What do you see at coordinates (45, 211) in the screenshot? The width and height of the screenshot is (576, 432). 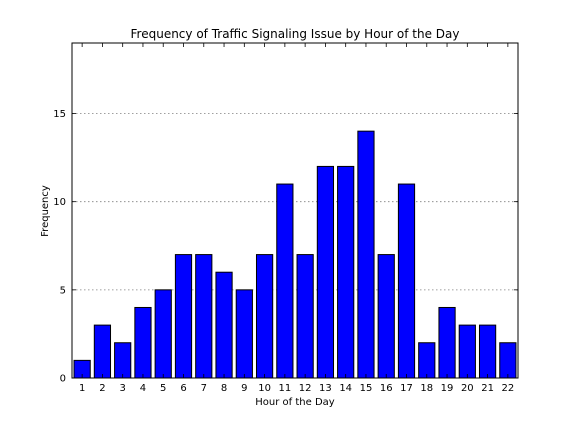 I see `y-axis-label: Frequency` at bounding box center [45, 211].